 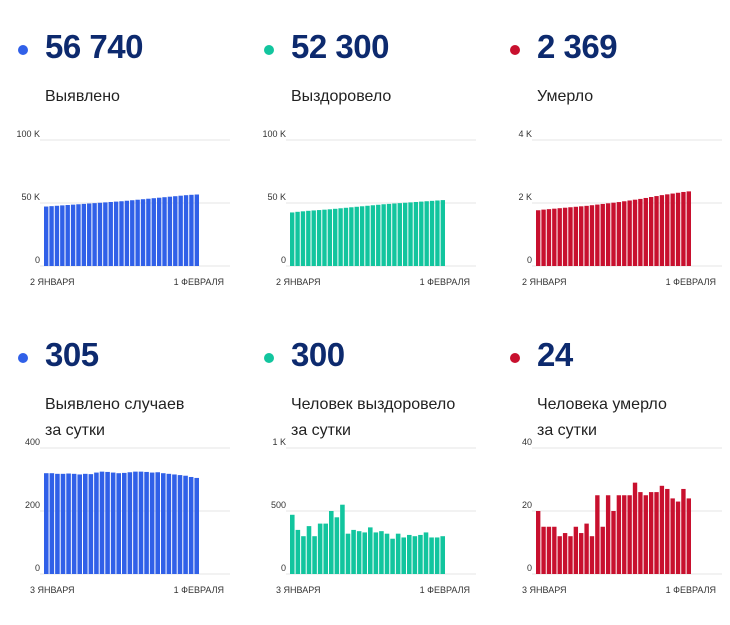 What do you see at coordinates (82, 96) in the screenshot?
I see `panel-label-line-1: Выявлено` at bounding box center [82, 96].